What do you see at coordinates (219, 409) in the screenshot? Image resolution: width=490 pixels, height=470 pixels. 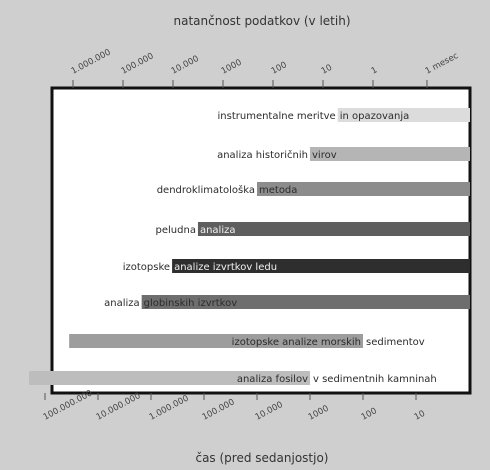 I see `bottom-tick-label: 100.000` at bounding box center [219, 409].